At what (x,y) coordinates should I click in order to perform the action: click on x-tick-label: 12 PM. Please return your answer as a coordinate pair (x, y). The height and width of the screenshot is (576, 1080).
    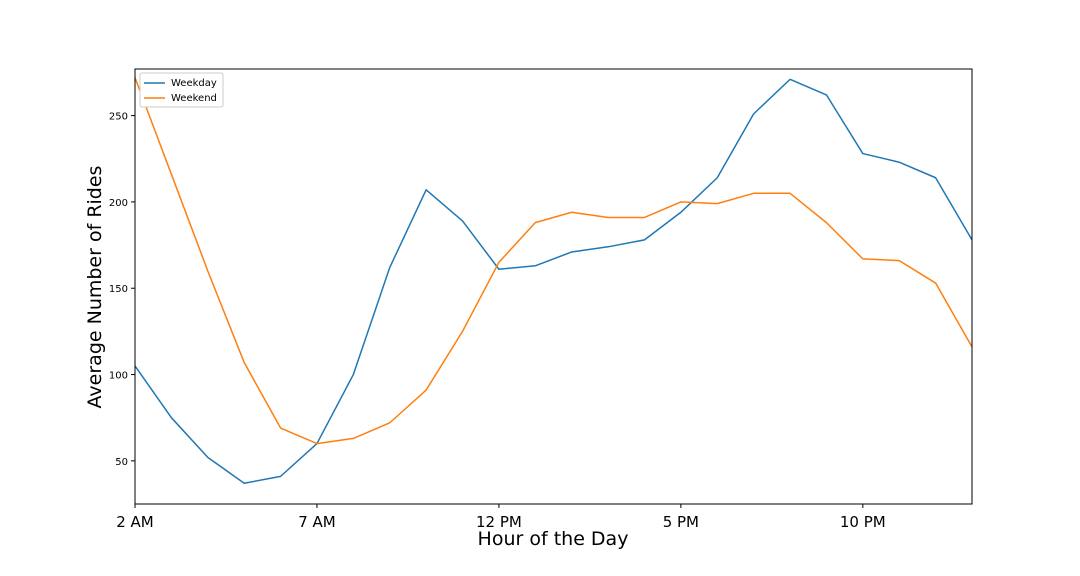
    Looking at the image, I should click on (499, 522).